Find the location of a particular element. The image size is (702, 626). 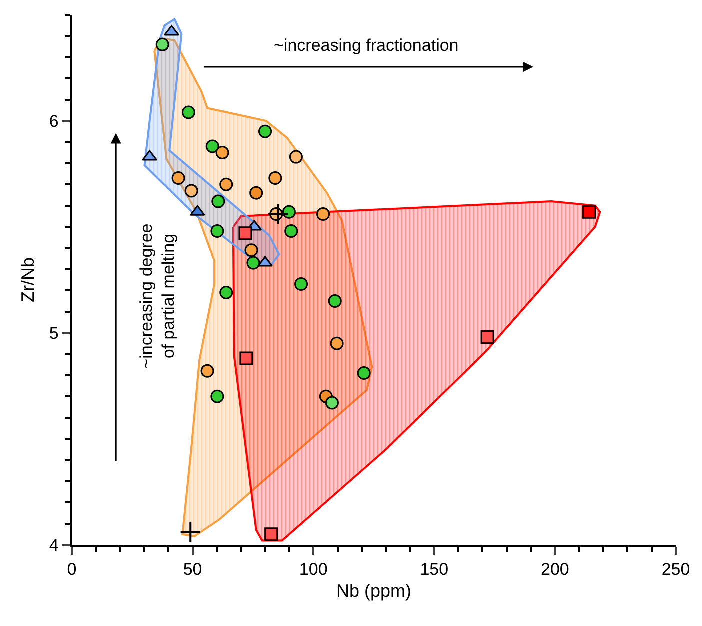

y-tick-label: 5 is located at coordinates (54, 333).